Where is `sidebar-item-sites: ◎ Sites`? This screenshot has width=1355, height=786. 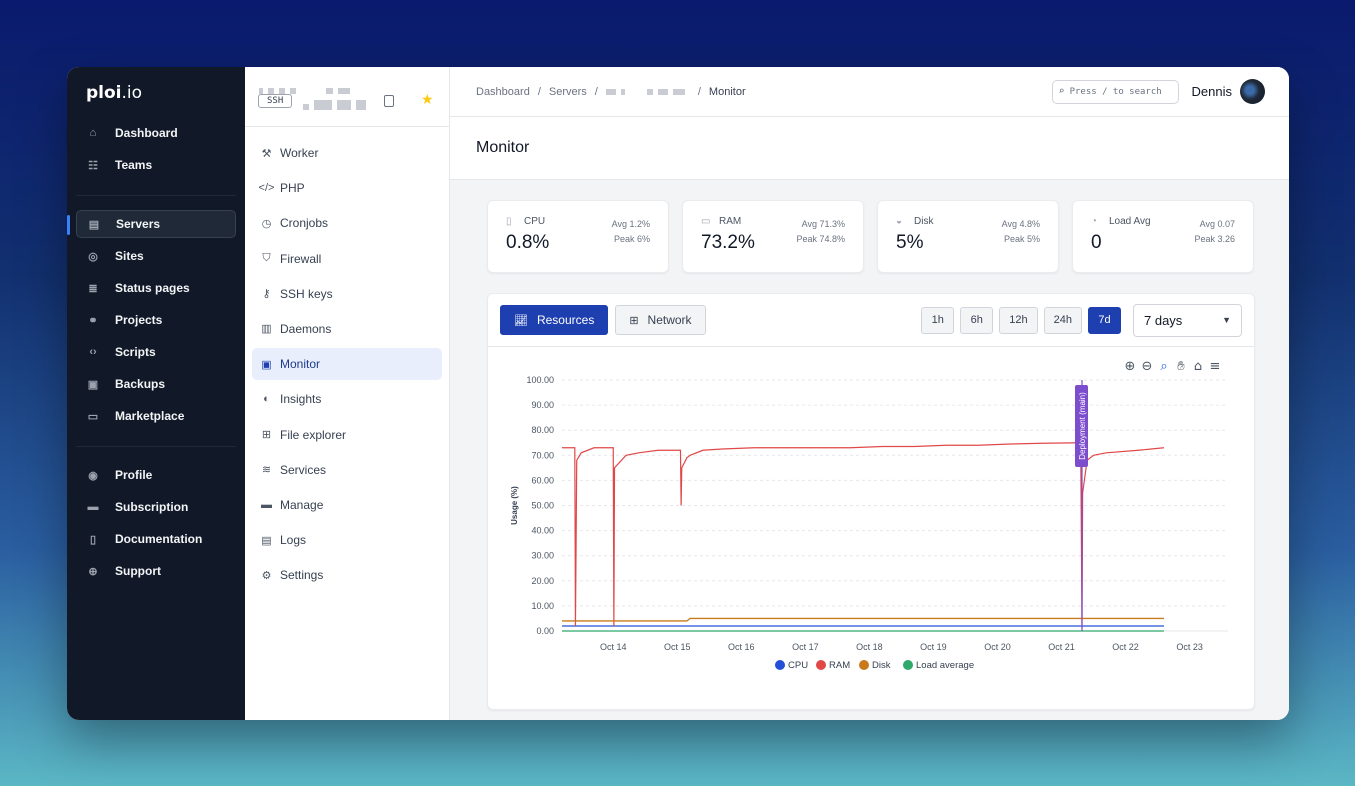 sidebar-item-sites: ◎ Sites is located at coordinates (156, 256).